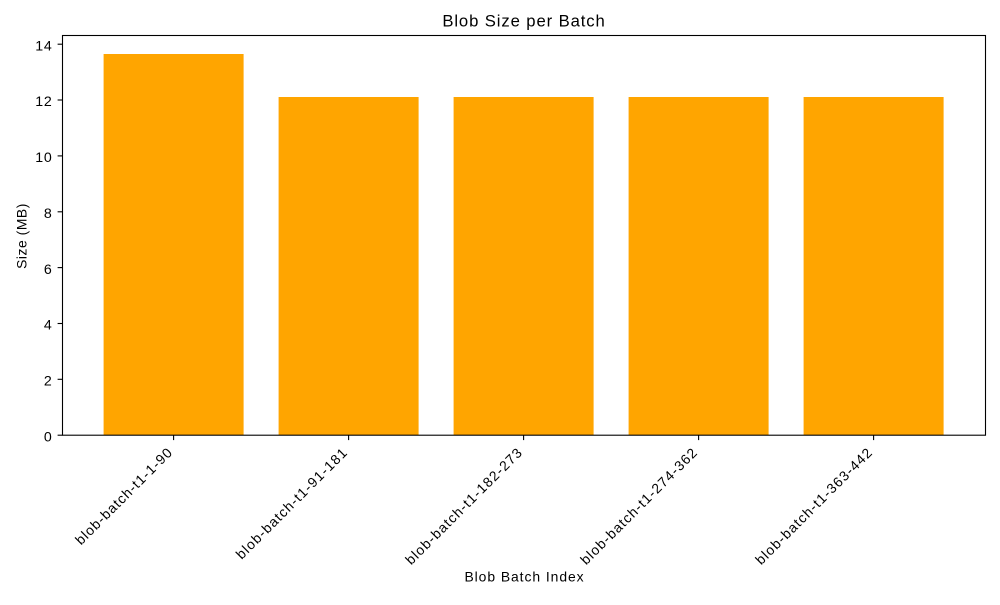 The height and width of the screenshot is (605, 1000). What do you see at coordinates (48, 382) in the screenshot?
I see `svg-text: 2` at bounding box center [48, 382].